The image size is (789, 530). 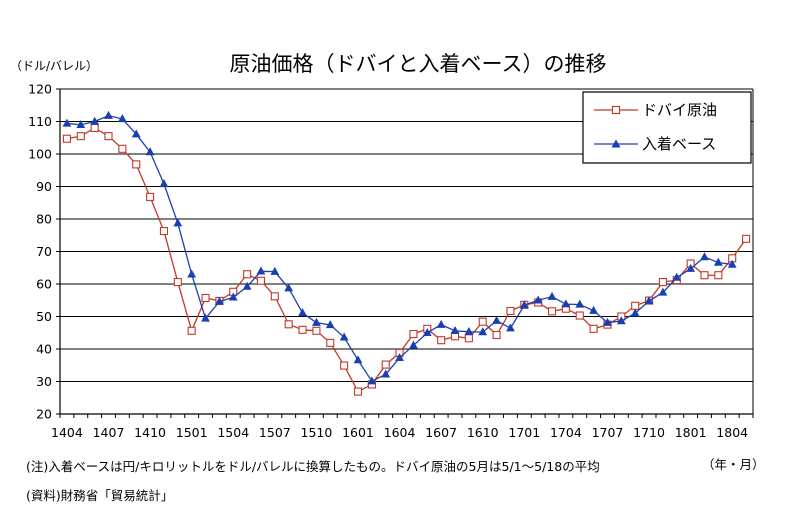 I want to click on y-tick-label-20: 20, so click(x=44, y=414).